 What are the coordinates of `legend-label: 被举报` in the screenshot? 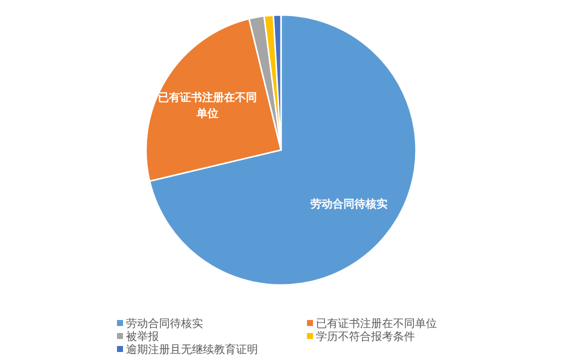 It's located at (142, 336).